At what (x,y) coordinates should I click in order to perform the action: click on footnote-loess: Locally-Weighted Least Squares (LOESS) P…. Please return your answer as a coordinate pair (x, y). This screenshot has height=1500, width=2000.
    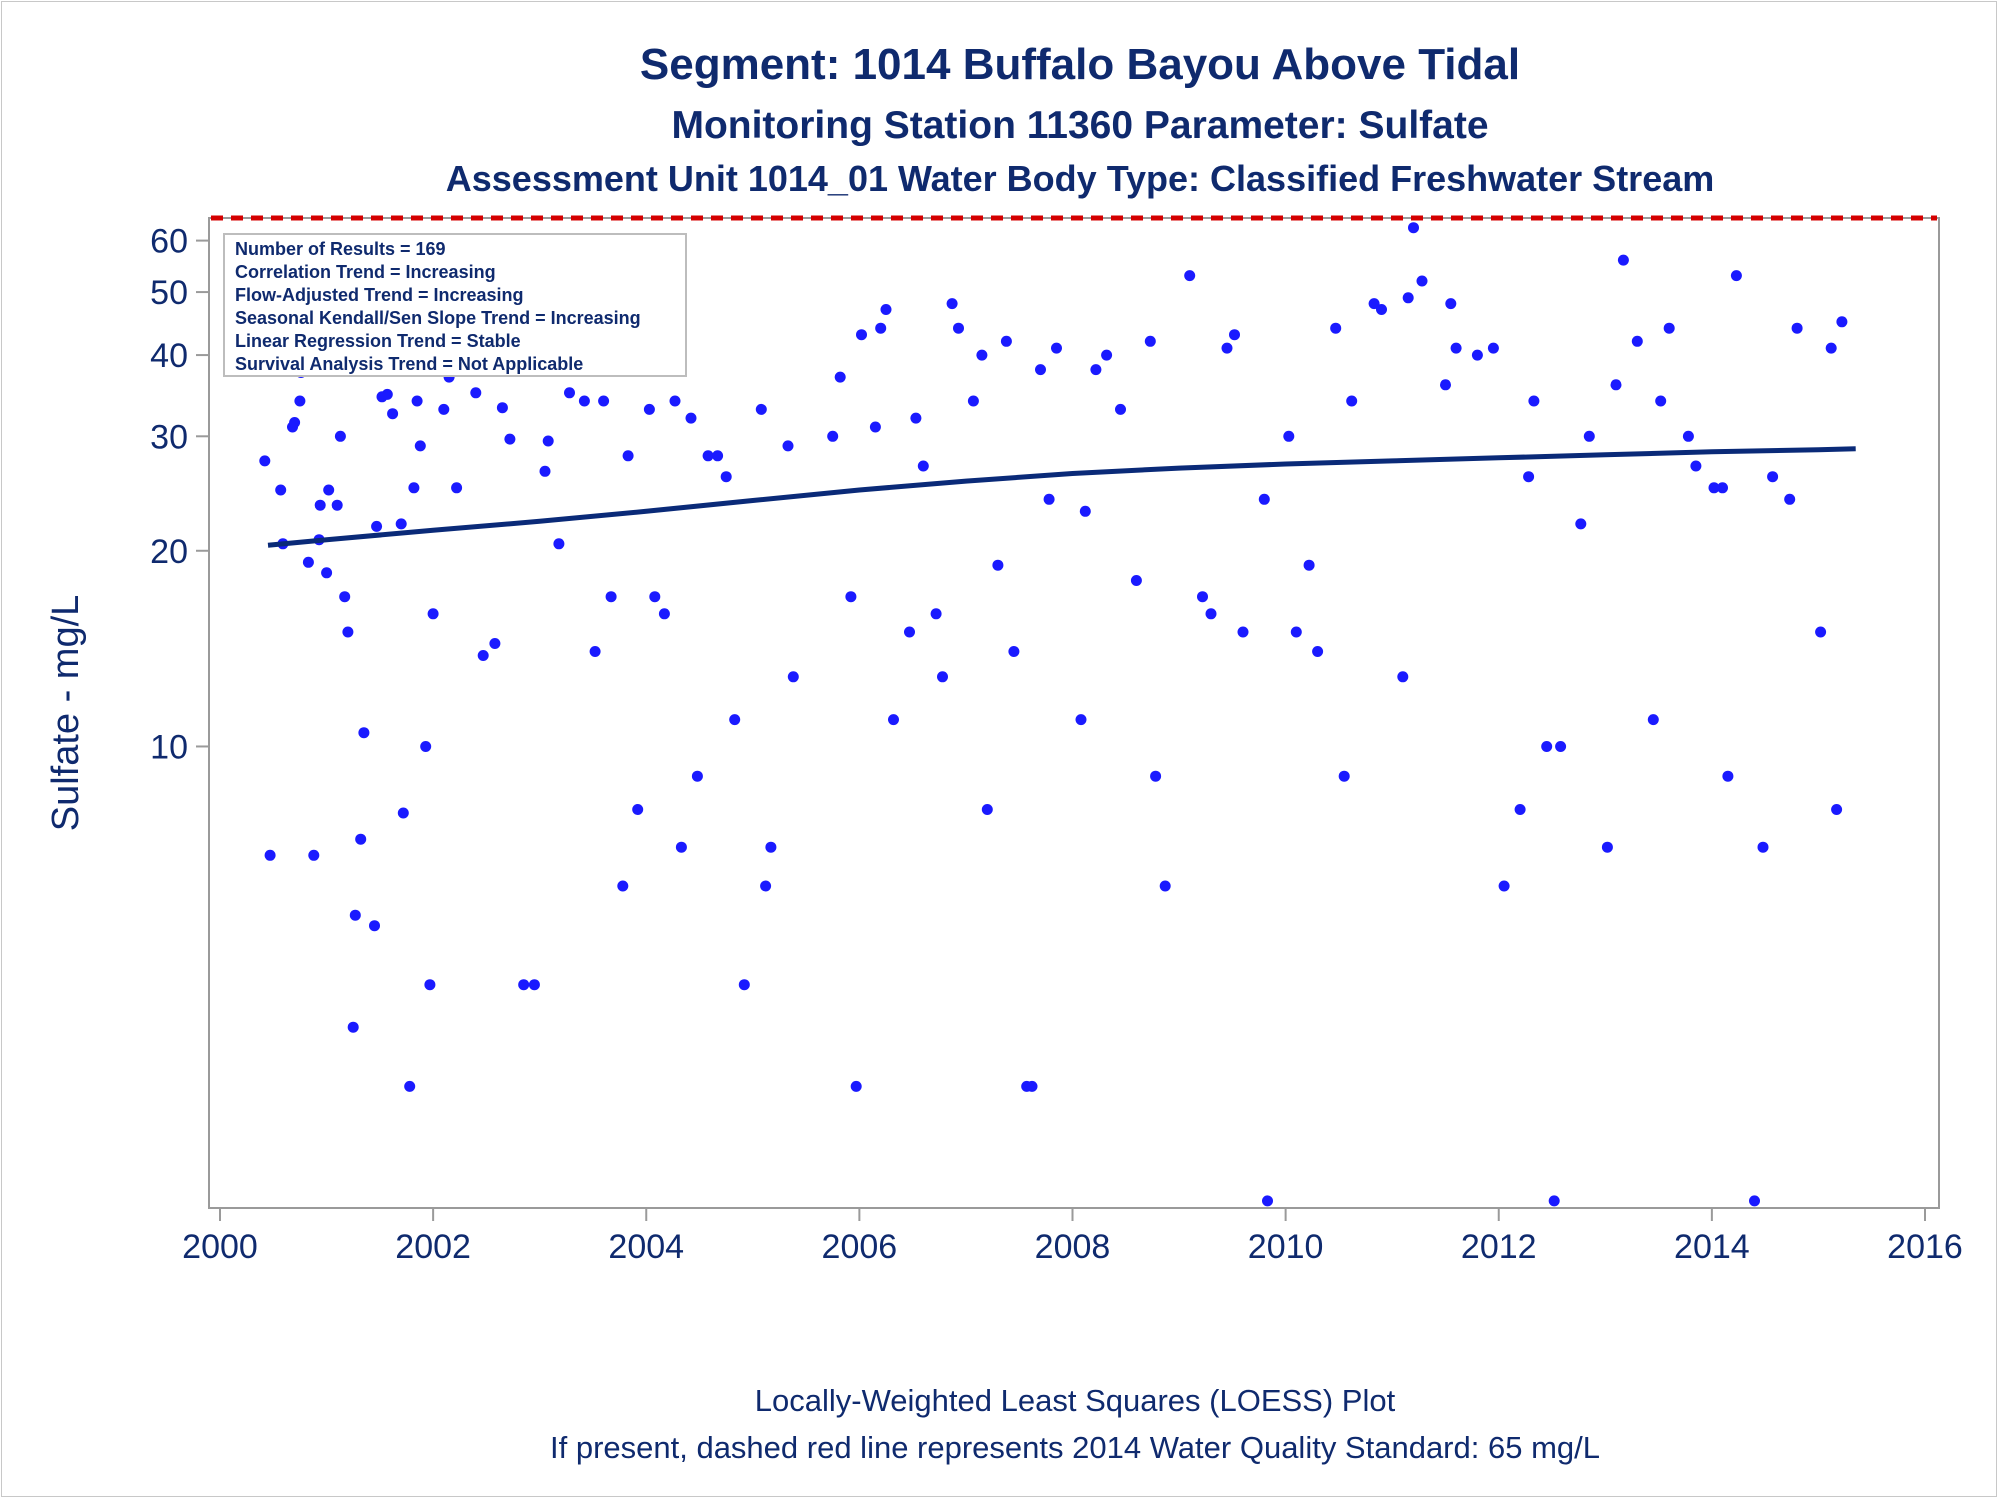
    Looking at the image, I should click on (1075, 1400).